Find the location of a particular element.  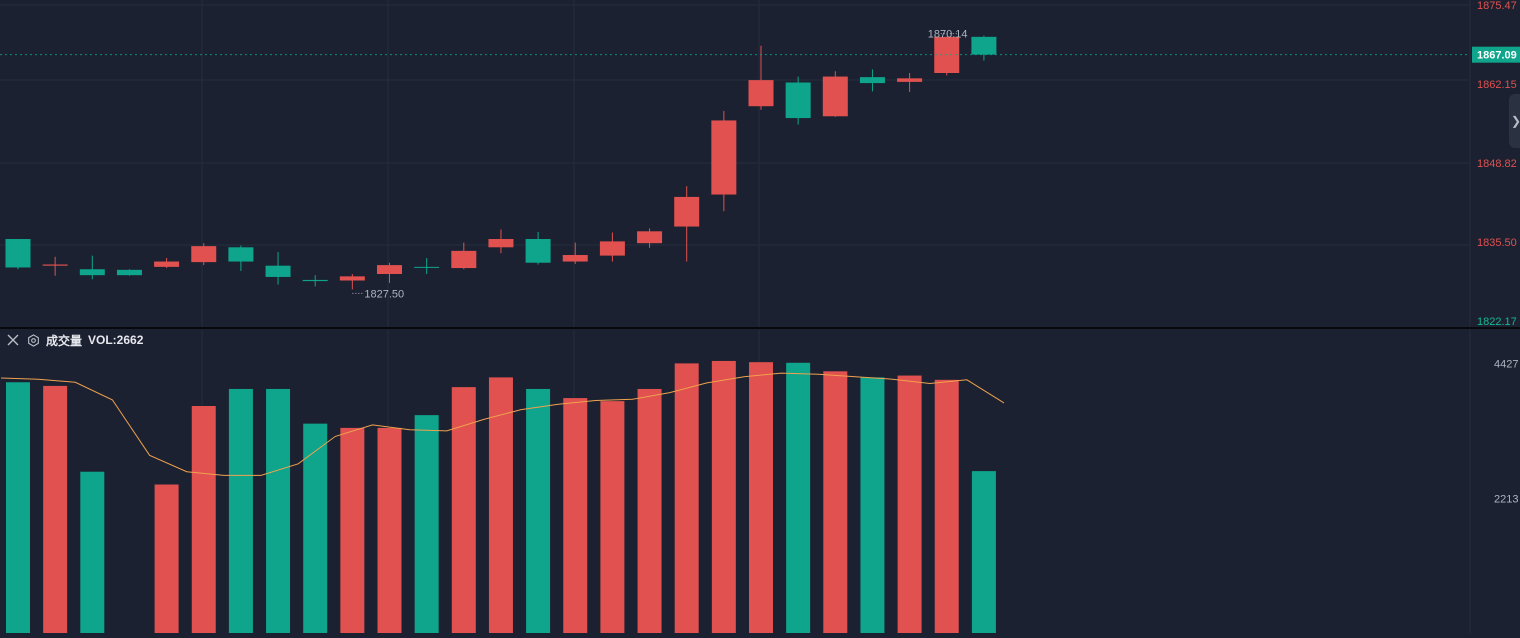

low-price-label: 1827.50 is located at coordinates (384, 294).